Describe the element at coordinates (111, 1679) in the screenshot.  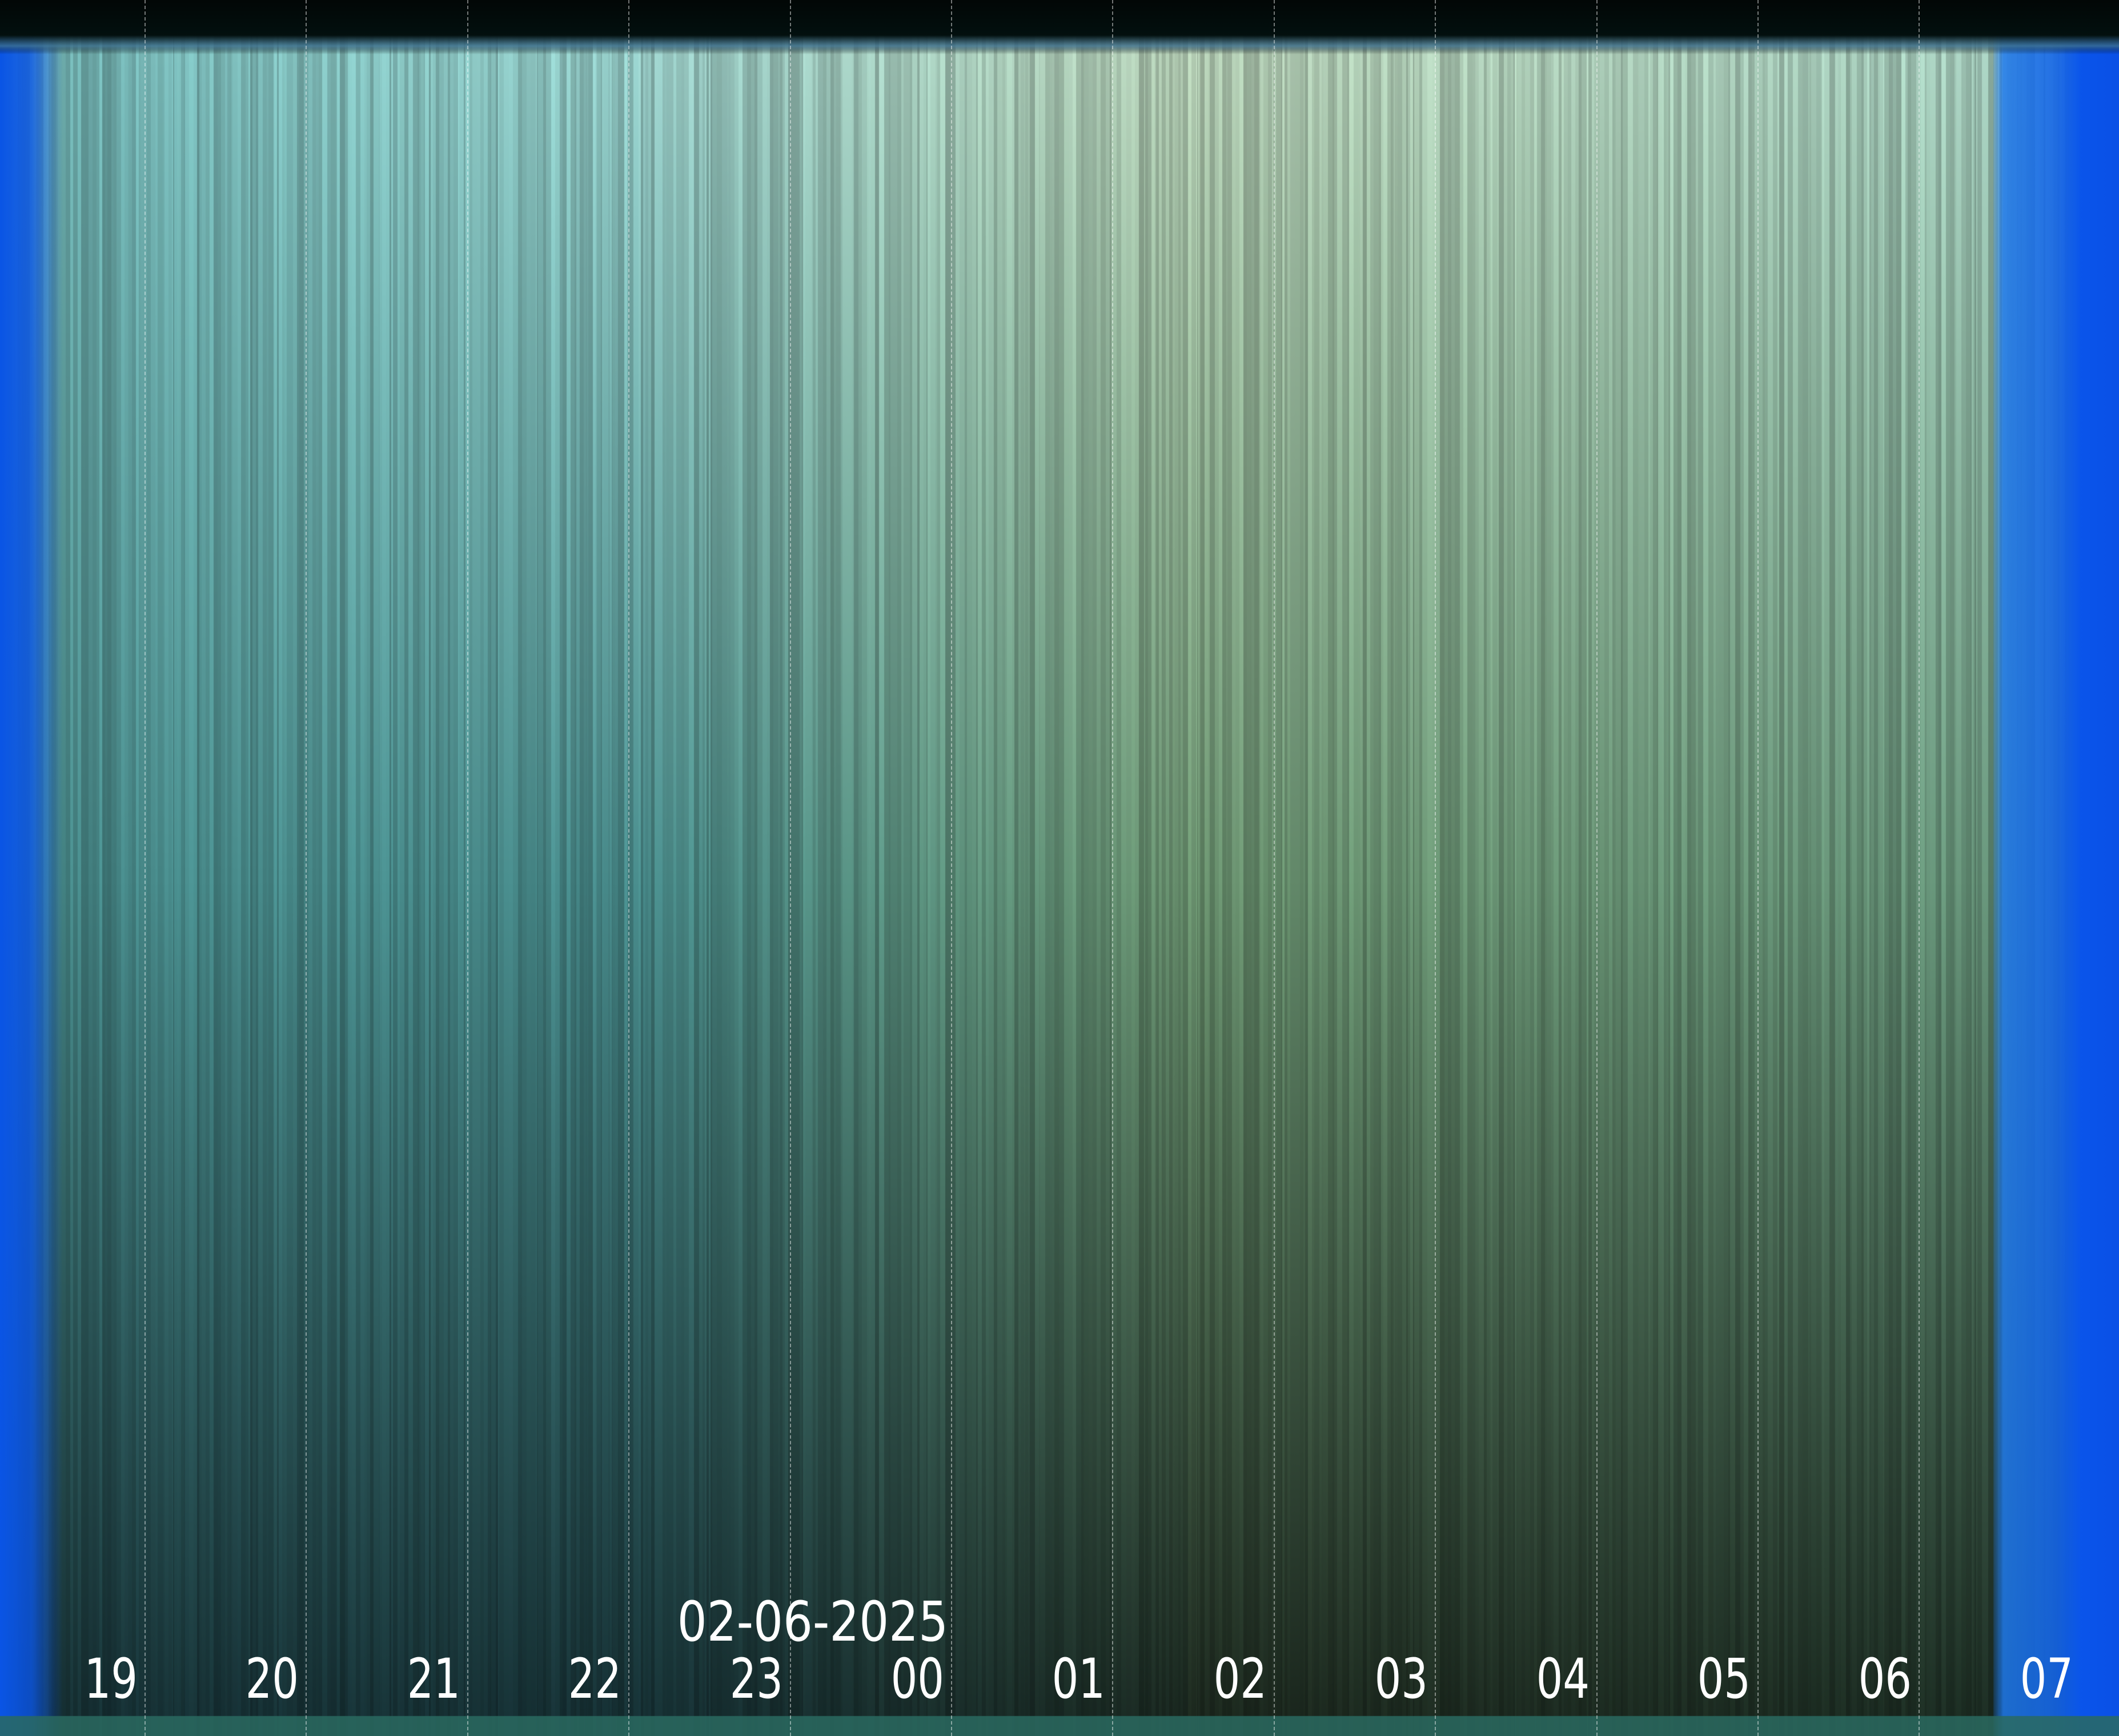
I see `hour-label: 19` at that location.